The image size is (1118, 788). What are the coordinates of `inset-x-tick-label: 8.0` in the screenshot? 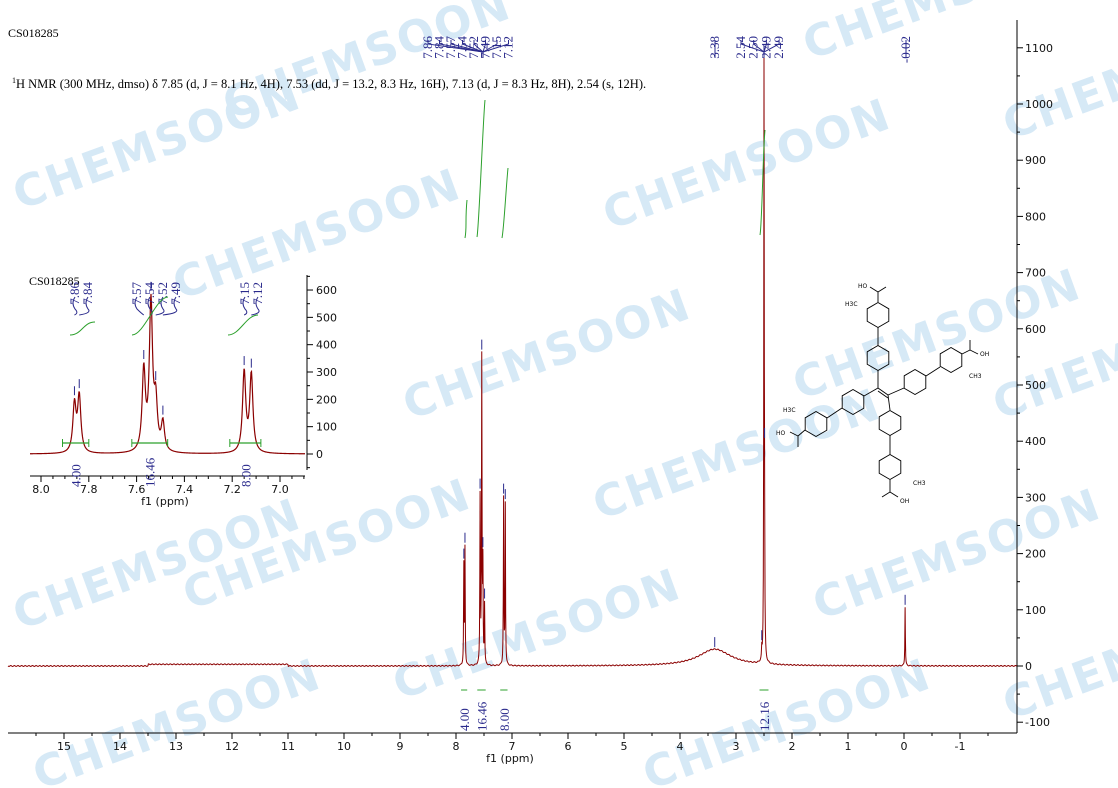 It's located at (41, 489).